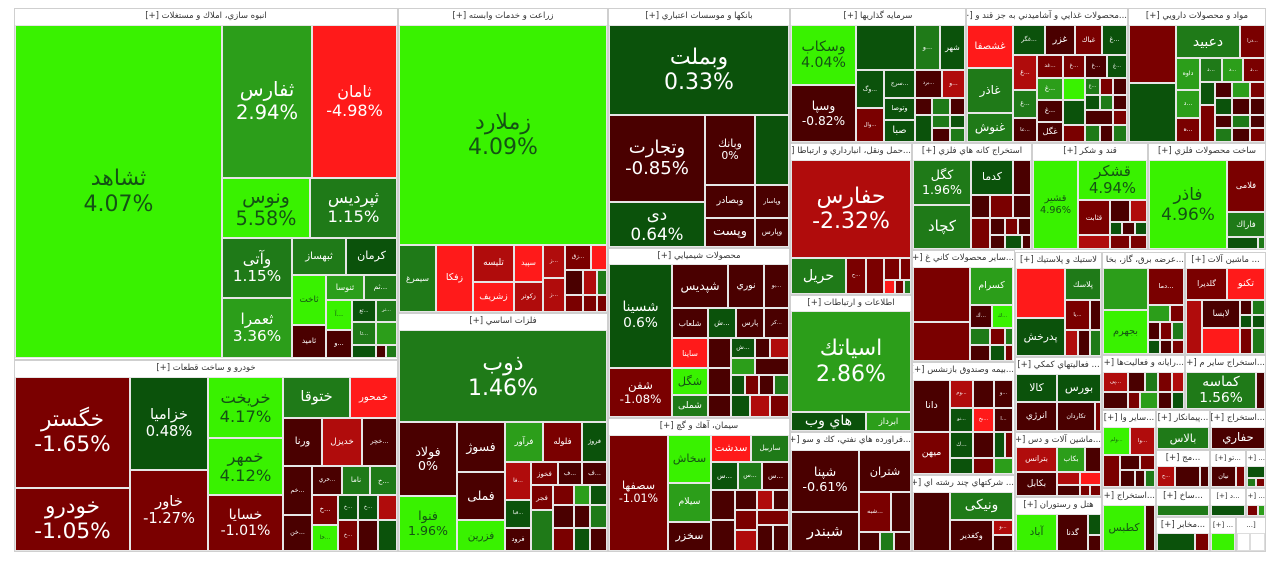  What do you see at coordinates (594, 442) in the screenshot?
I see `stock-cell: فروژ` at bounding box center [594, 442].